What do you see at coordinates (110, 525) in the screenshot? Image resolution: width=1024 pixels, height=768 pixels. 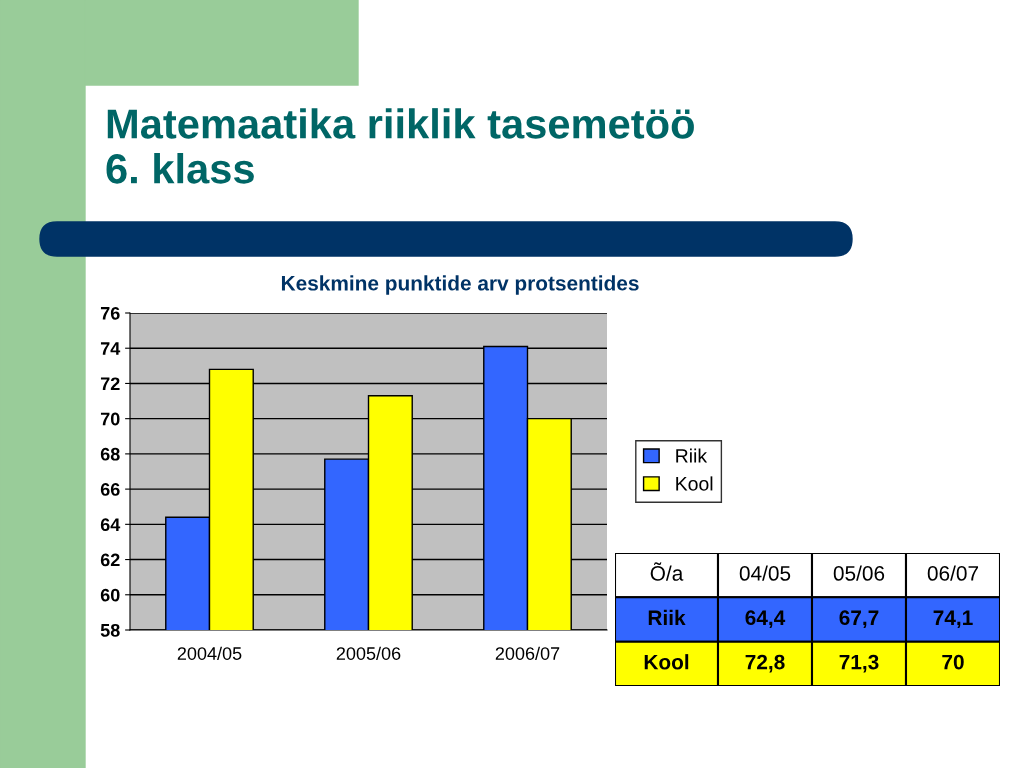 I see `y-tick-label: 64` at bounding box center [110, 525].